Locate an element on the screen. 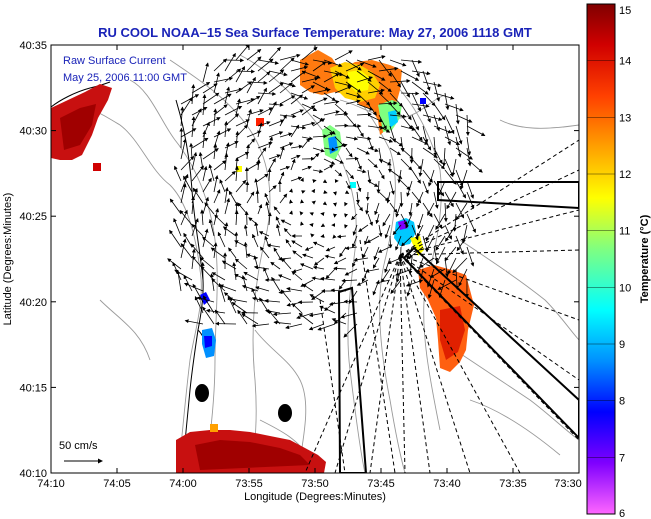 The width and height of the screenshot is (651, 519). y-tick-label: 40:10 is located at coordinates (33, 474).